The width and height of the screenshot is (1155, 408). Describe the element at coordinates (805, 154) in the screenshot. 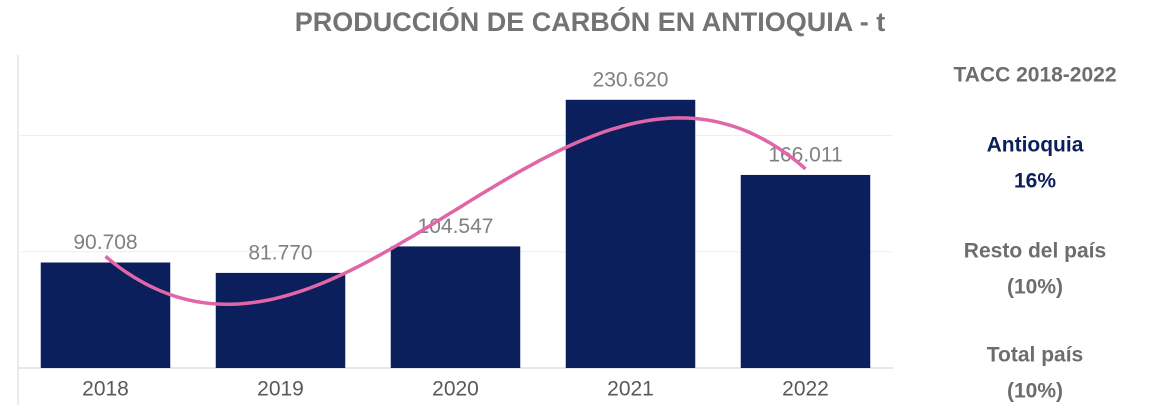

I see `value-label: 166.011` at that location.